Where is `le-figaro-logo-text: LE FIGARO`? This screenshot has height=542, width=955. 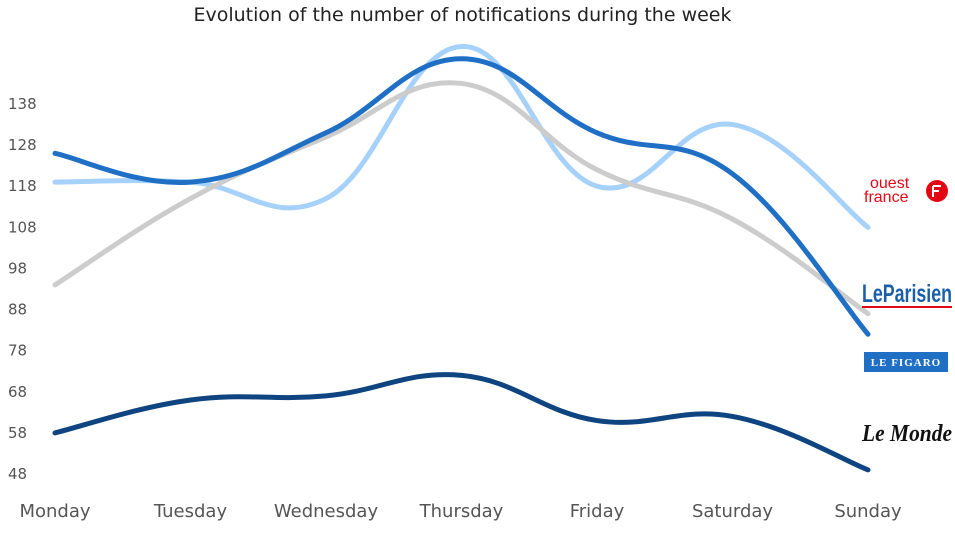 le-figaro-logo-text: LE FIGARO is located at coordinates (906, 363).